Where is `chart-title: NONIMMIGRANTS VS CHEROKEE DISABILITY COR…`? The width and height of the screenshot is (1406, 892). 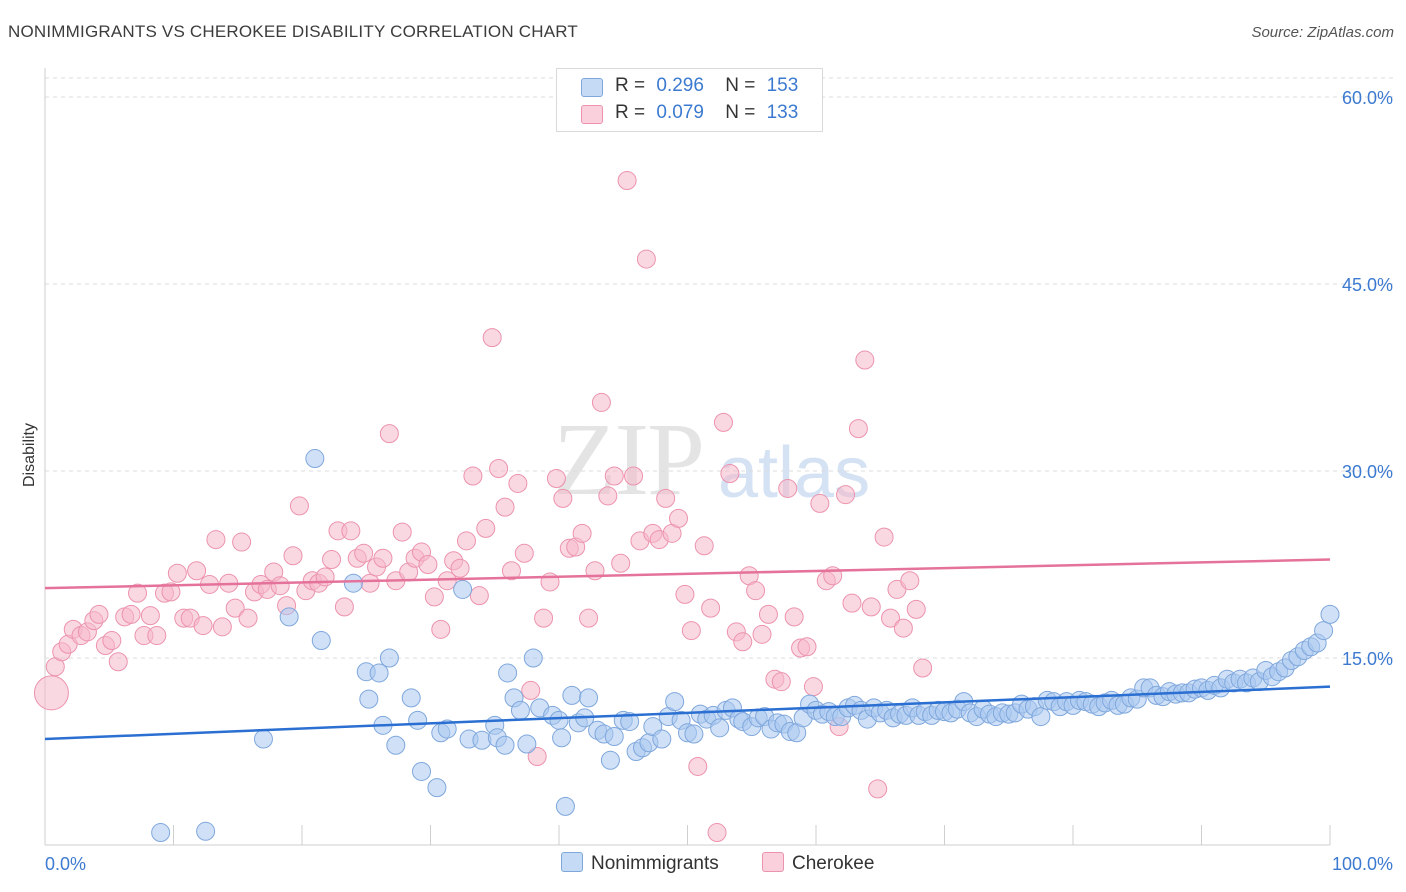
chart-title: NONIMMIGRANTS VS CHEROKEE DISABILITY COR… is located at coordinates (293, 31).